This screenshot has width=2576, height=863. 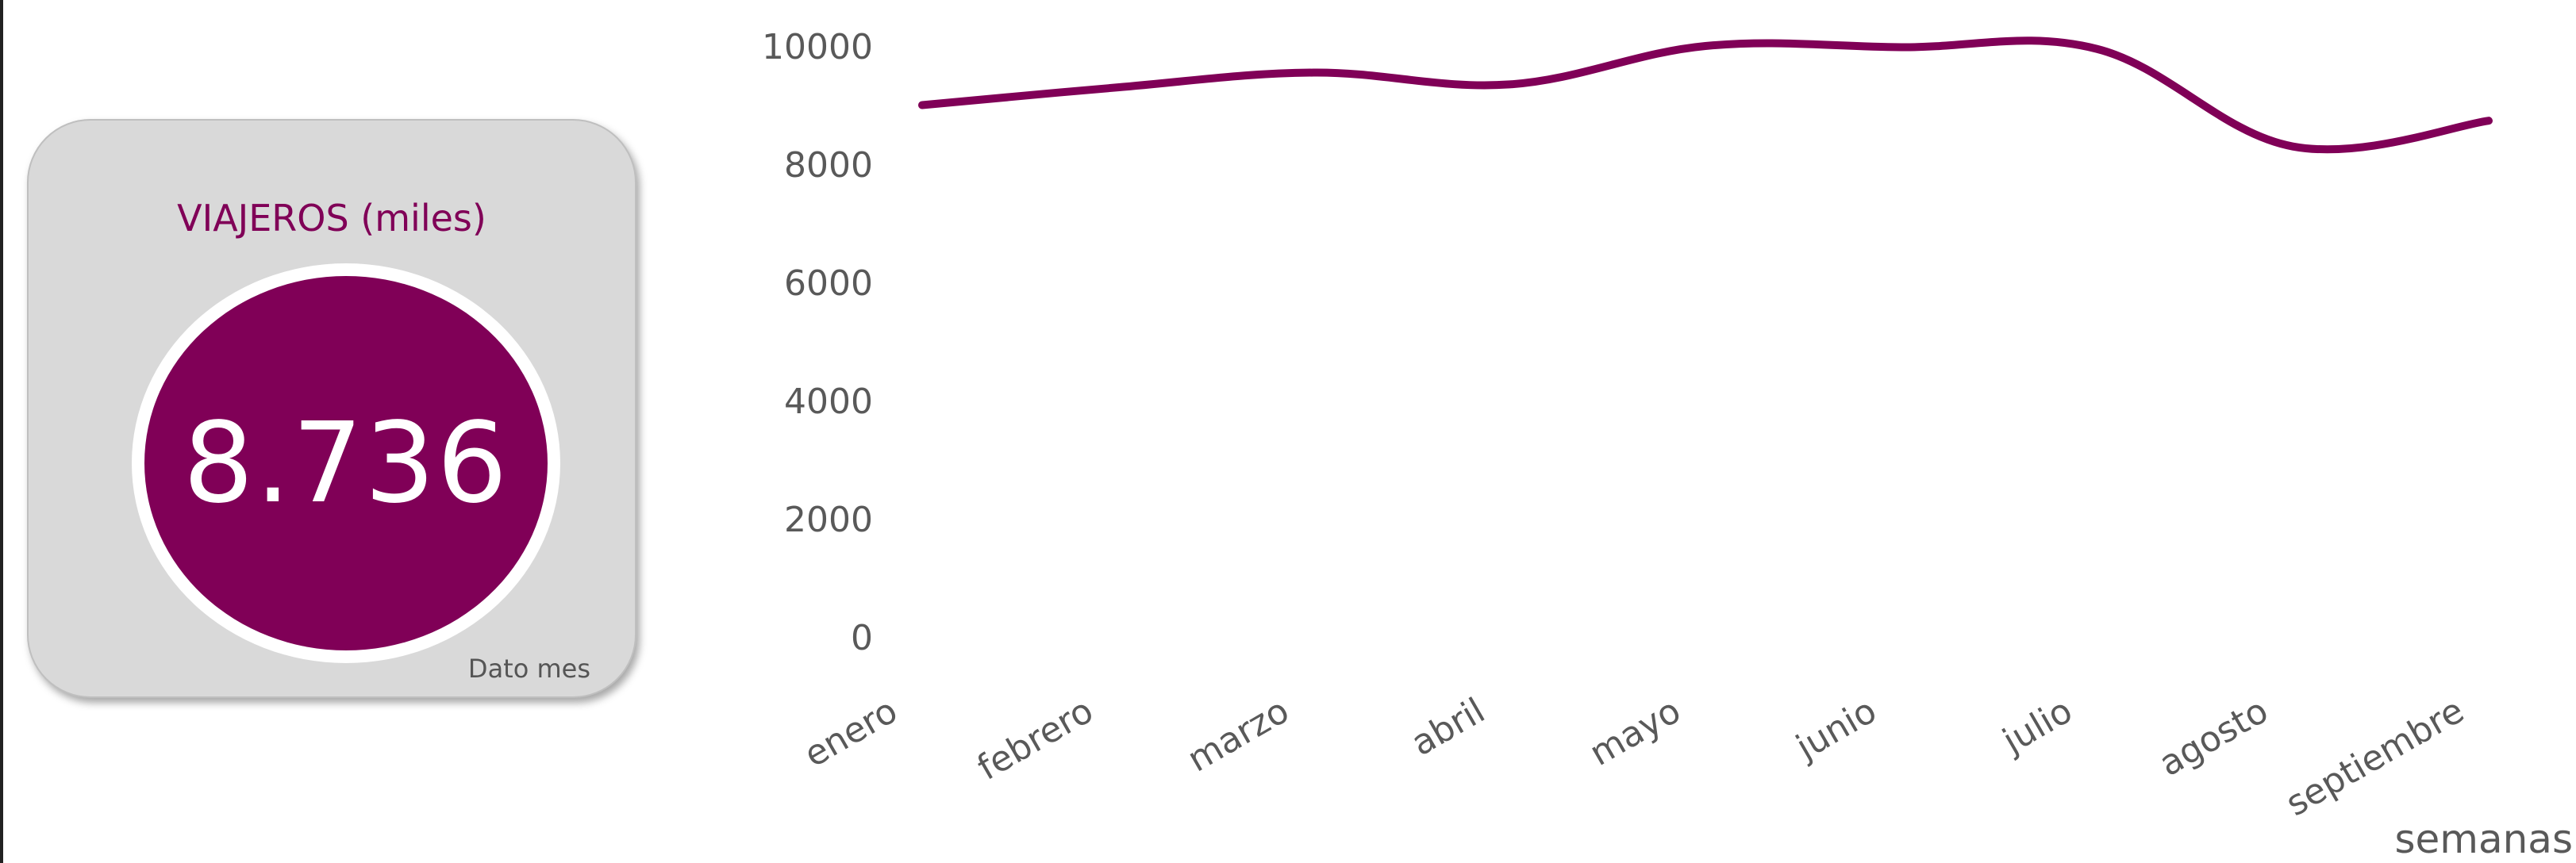 I want to click on data-point-marzo, so click(x=1314, y=73).